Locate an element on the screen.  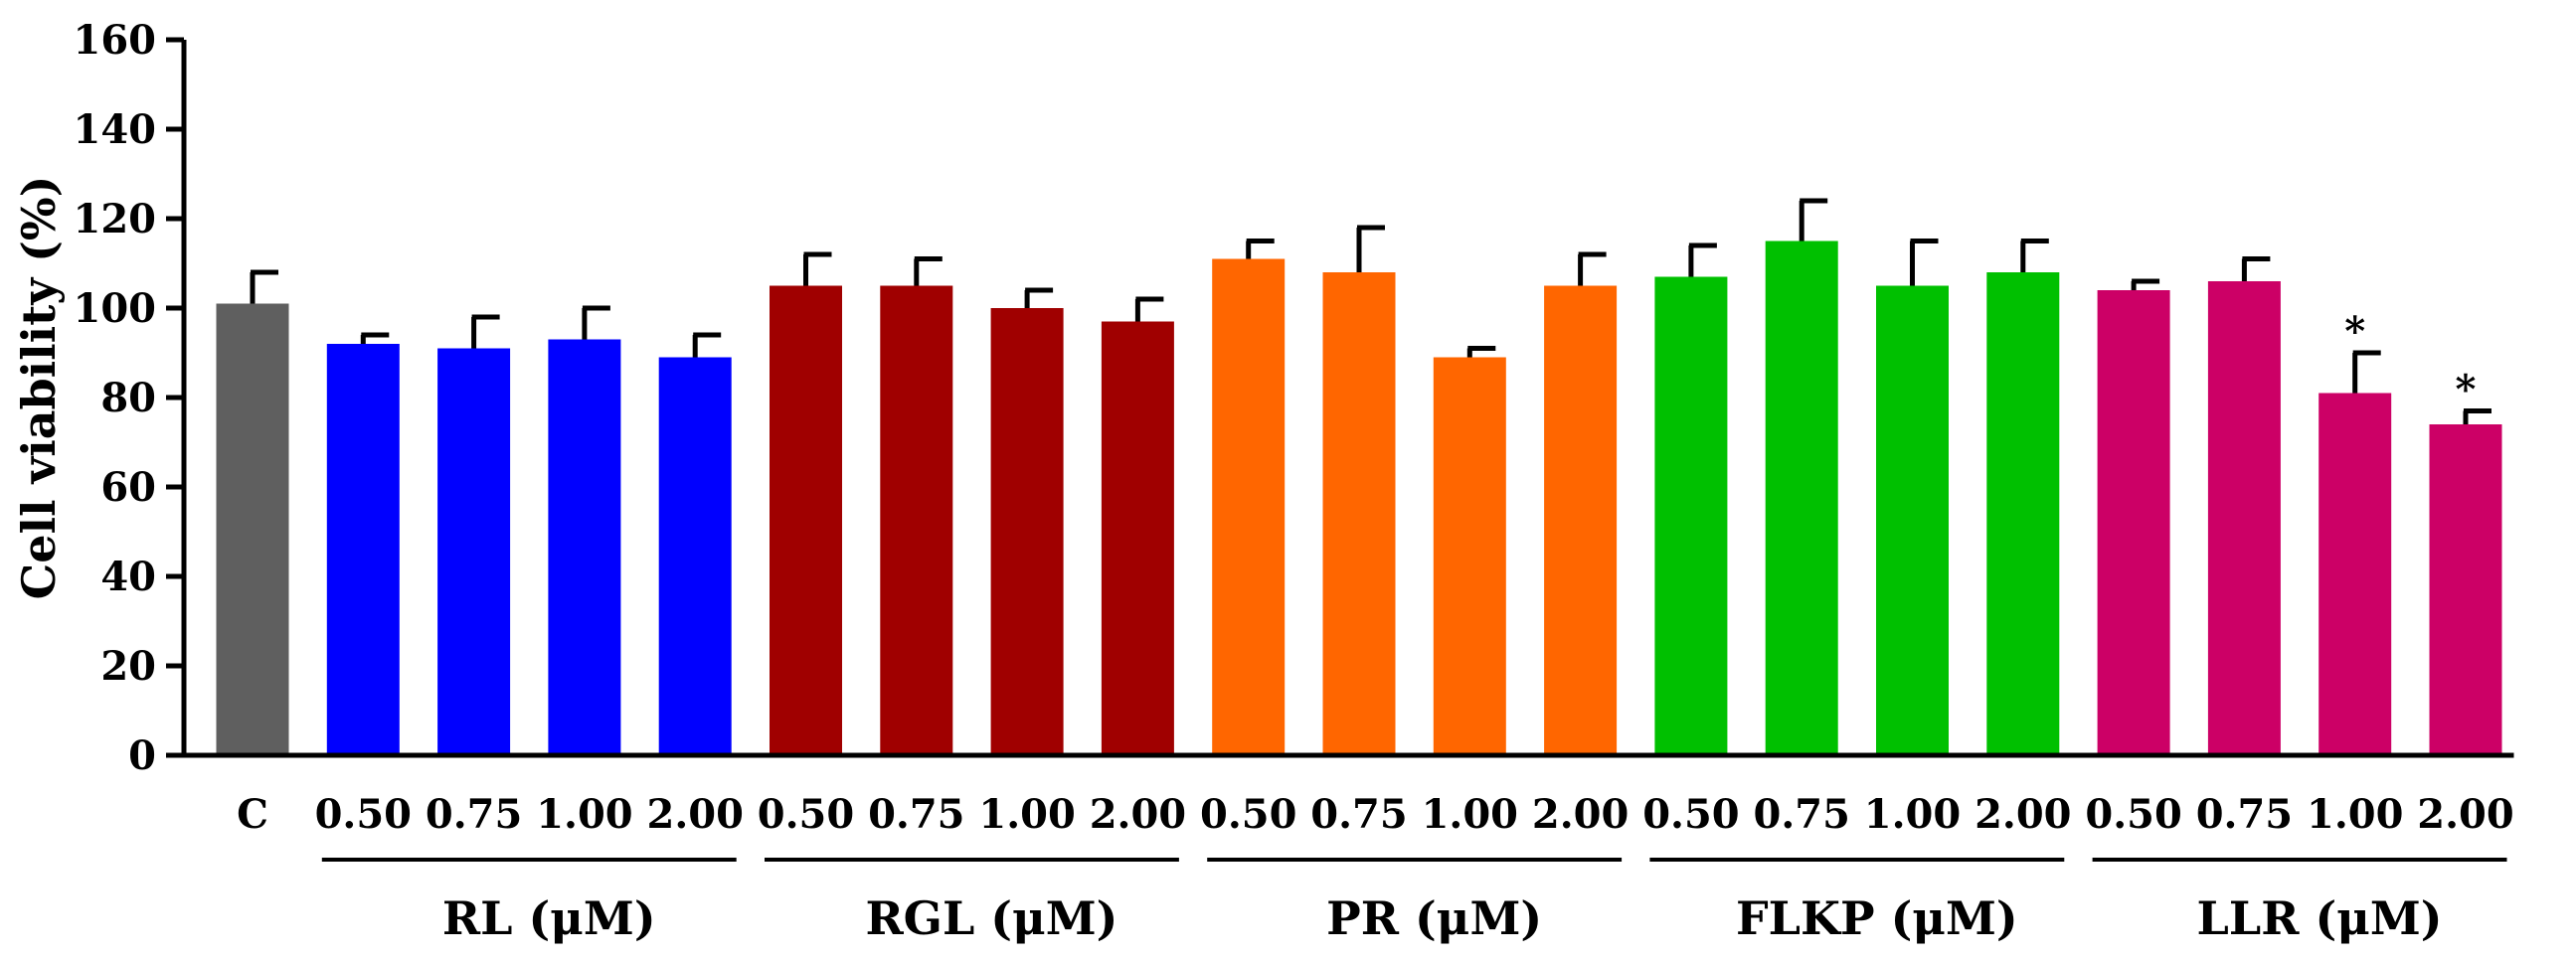
group-label-RGL: RGL (μM) is located at coordinates (991, 918).